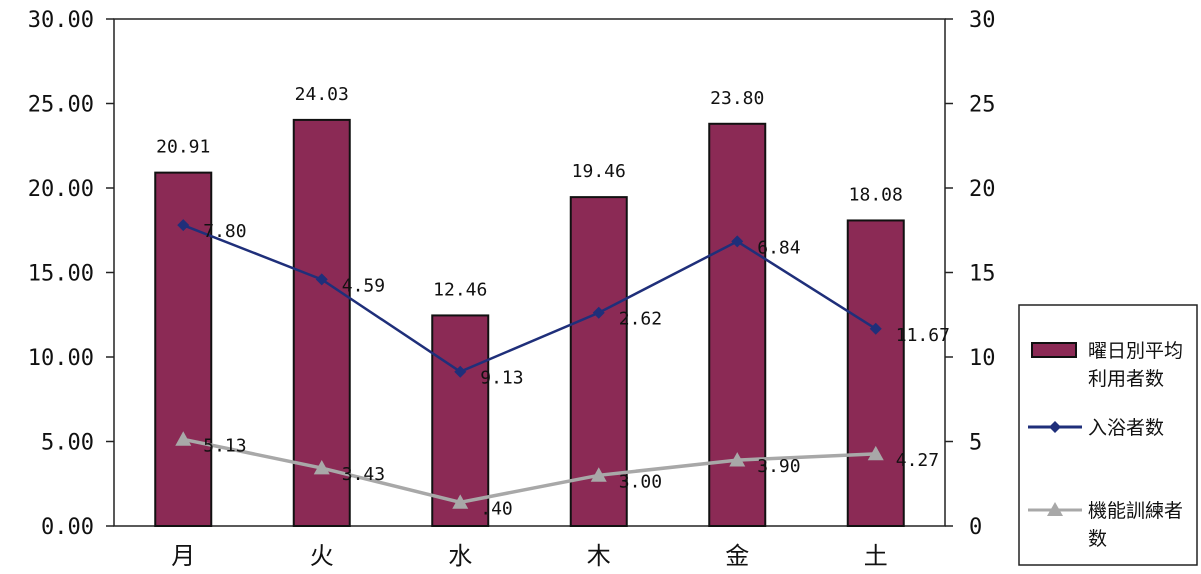 The width and height of the screenshot is (1201, 574). Describe the element at coordinates (501, 378) in the screenshot. I see `point-value-label: 9.13` at that location.